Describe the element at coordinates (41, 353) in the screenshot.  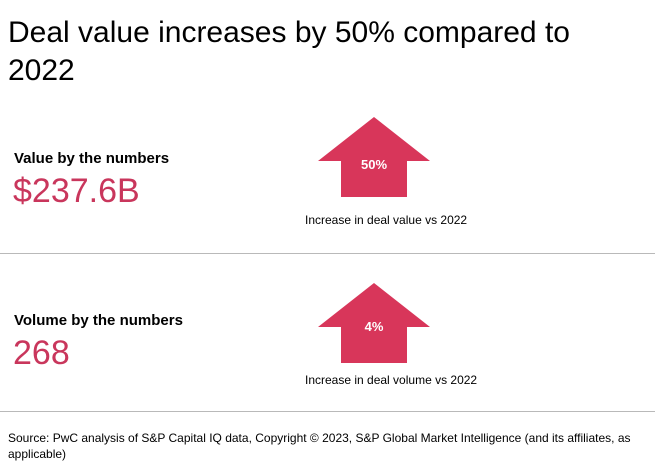
I see `volume-amount: 268` at that location.